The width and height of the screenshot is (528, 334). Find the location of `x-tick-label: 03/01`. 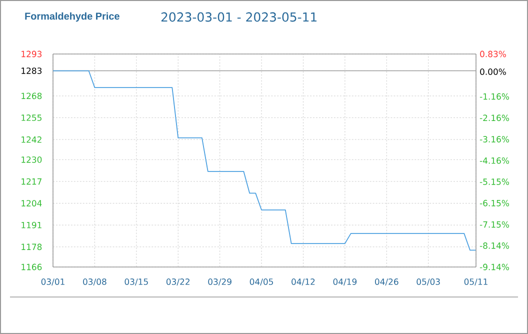

x-tick-label: 03/01 is located at coordinates (52, 282).